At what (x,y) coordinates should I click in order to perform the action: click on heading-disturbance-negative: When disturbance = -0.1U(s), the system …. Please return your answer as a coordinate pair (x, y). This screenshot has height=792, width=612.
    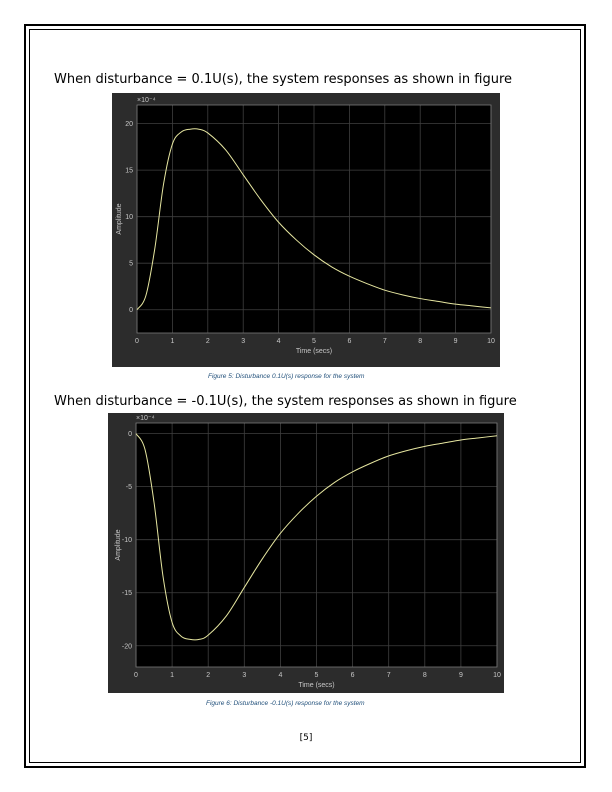
    Looking at the image, I should click on (285, 401).